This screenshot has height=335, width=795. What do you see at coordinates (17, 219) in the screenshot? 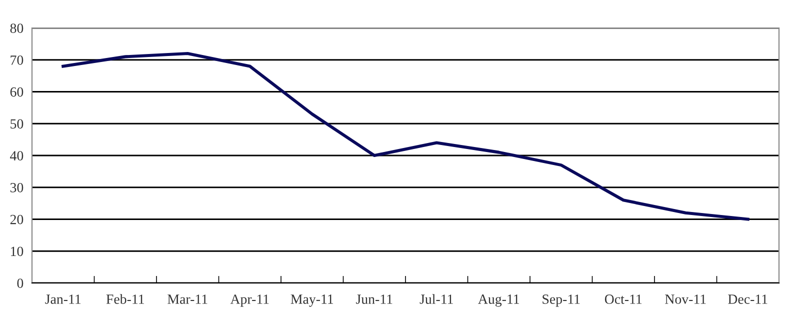
I see `y-tick-label: 20` at bounding box center [17, 219].